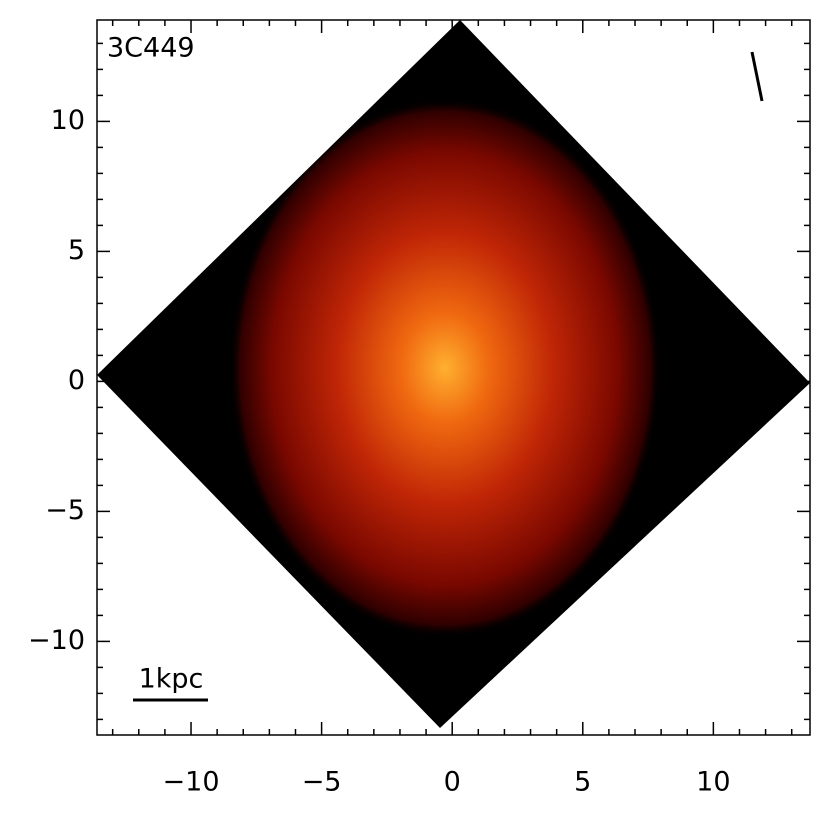 This screenshot has height=819, width=830. What do you see at coordinates (171, 679) in the screenshot?
I see `scale-label: 1kpc` at bounding box center [171, 679].